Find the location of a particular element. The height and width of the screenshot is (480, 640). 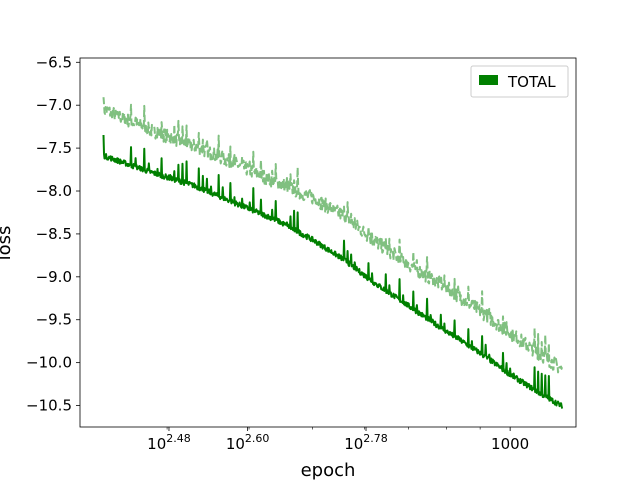

y-tick-label: −10.0 is located at coordinates (49, 363).